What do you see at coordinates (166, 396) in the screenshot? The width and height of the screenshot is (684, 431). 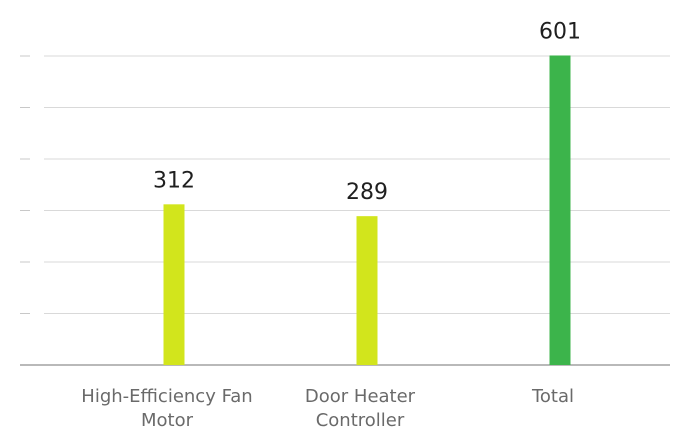 I see `x-tick-label-line: High-Efficiency Fan` at bounding box center [166, 396].